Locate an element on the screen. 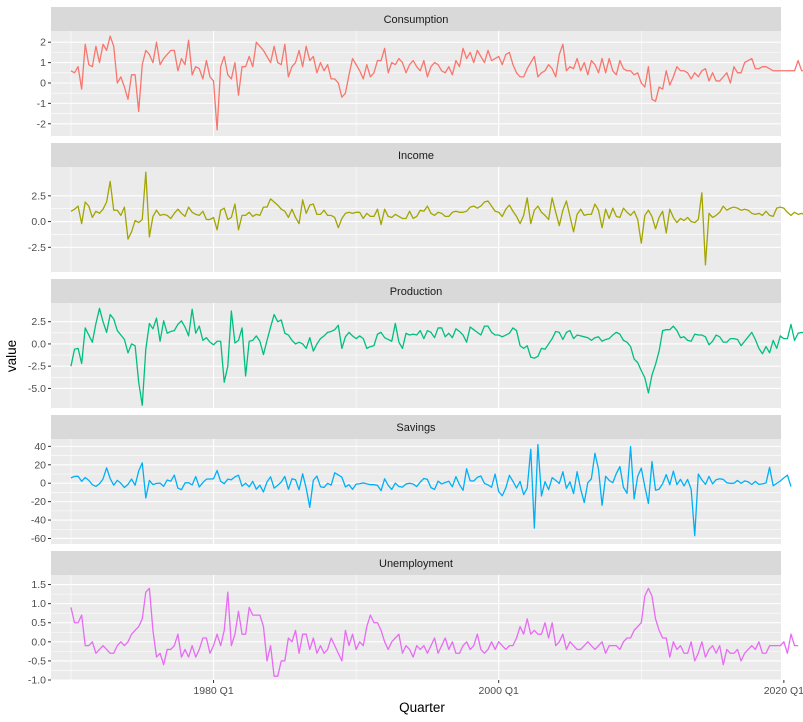  x-axis-title: Quarter is located at coordinates (422, 707).